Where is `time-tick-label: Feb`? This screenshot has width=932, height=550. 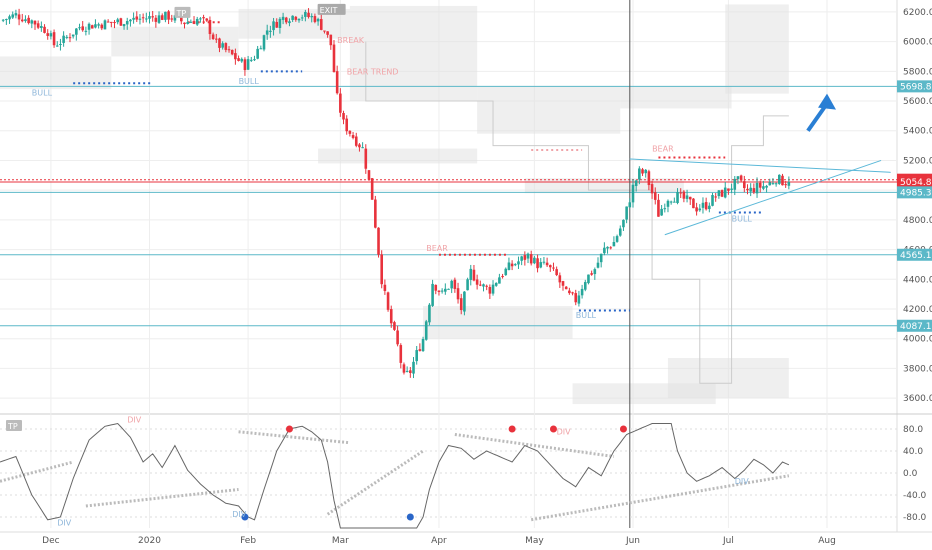 time-tick-label: Feb is located at coordinates (248, 541).